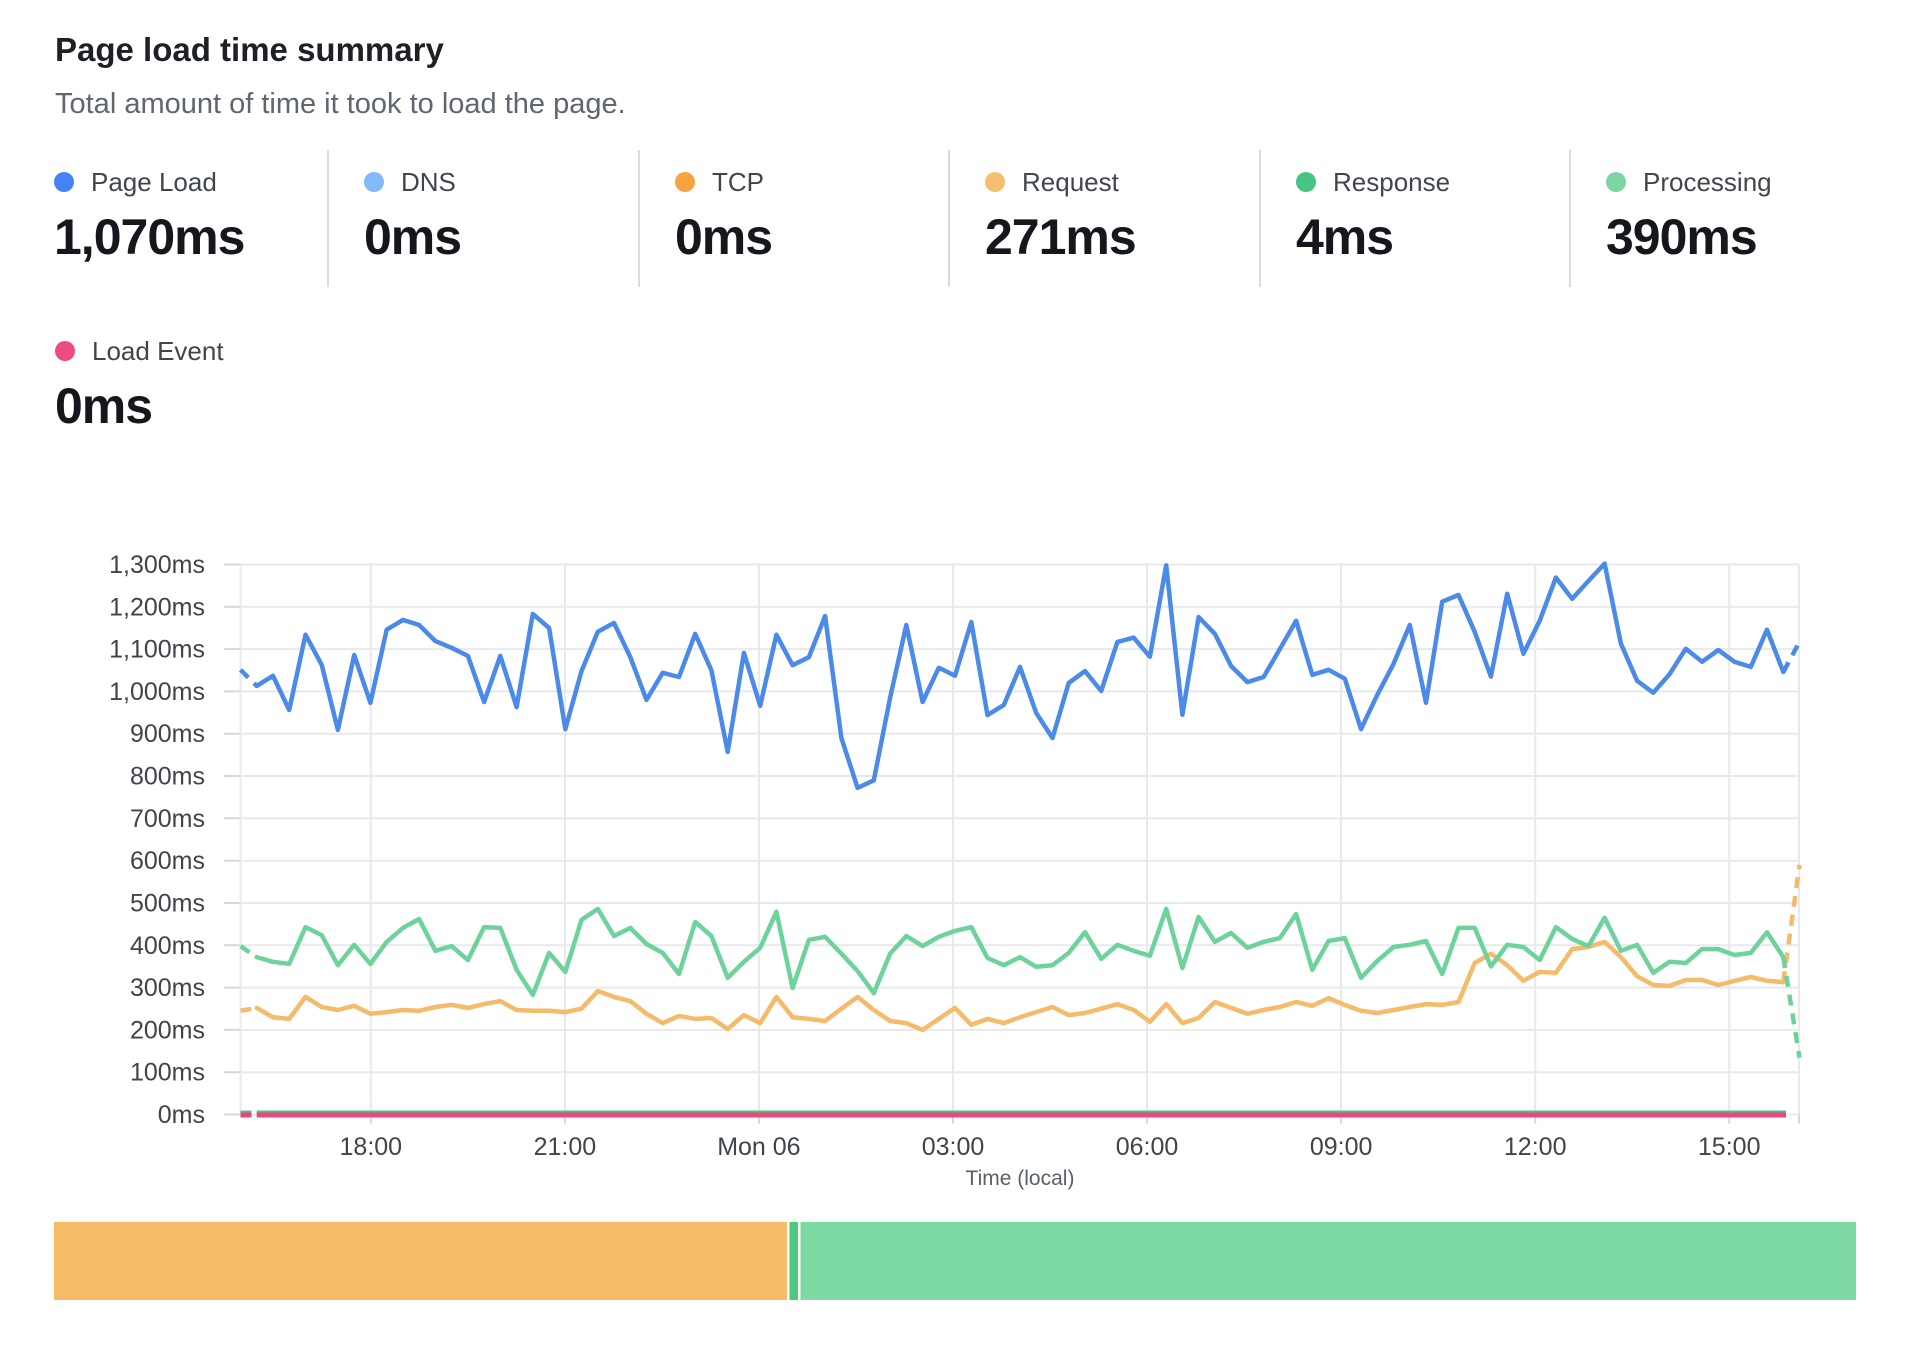 This screenshot has width=1910, height=1352. What do you see at coordinates (1020, 1178) in the screenshot?
I see `svg-text: Time (local)` at bounding box center [1020, 1178].